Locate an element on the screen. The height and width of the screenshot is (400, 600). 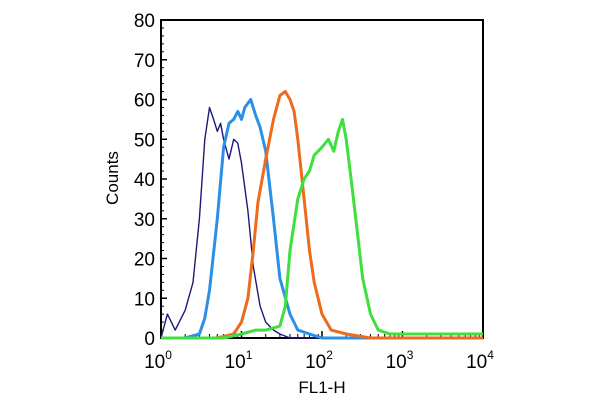
y-tick-label: 0 is located at coordinates (149, 339).